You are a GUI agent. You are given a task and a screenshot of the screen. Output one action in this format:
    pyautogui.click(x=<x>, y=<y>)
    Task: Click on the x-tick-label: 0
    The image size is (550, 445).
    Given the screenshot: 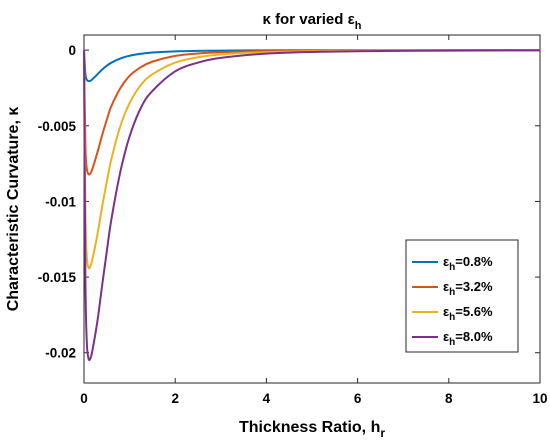 What is the action you would take?
    pyautogui.click(x=84, y=398)
    